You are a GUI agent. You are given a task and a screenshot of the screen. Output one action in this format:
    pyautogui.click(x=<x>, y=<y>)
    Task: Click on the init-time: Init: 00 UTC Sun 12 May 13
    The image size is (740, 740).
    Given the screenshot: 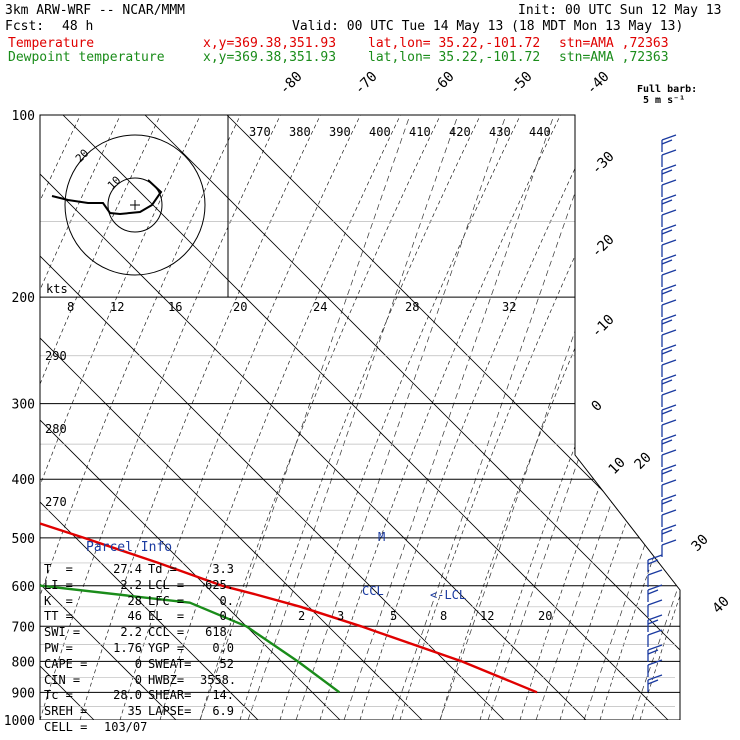 What is the action you would take?
    pyautogui.click(x=620, y=10)
    